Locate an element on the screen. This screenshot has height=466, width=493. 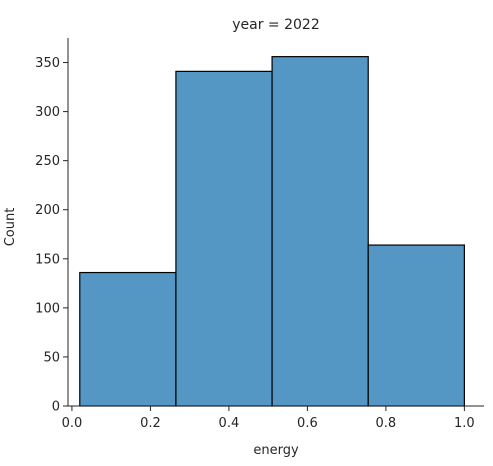
x-axis-ticks: 0.0 0.2 0.4 0.6 0.8 1.0 is located at coordinates (268, 418).